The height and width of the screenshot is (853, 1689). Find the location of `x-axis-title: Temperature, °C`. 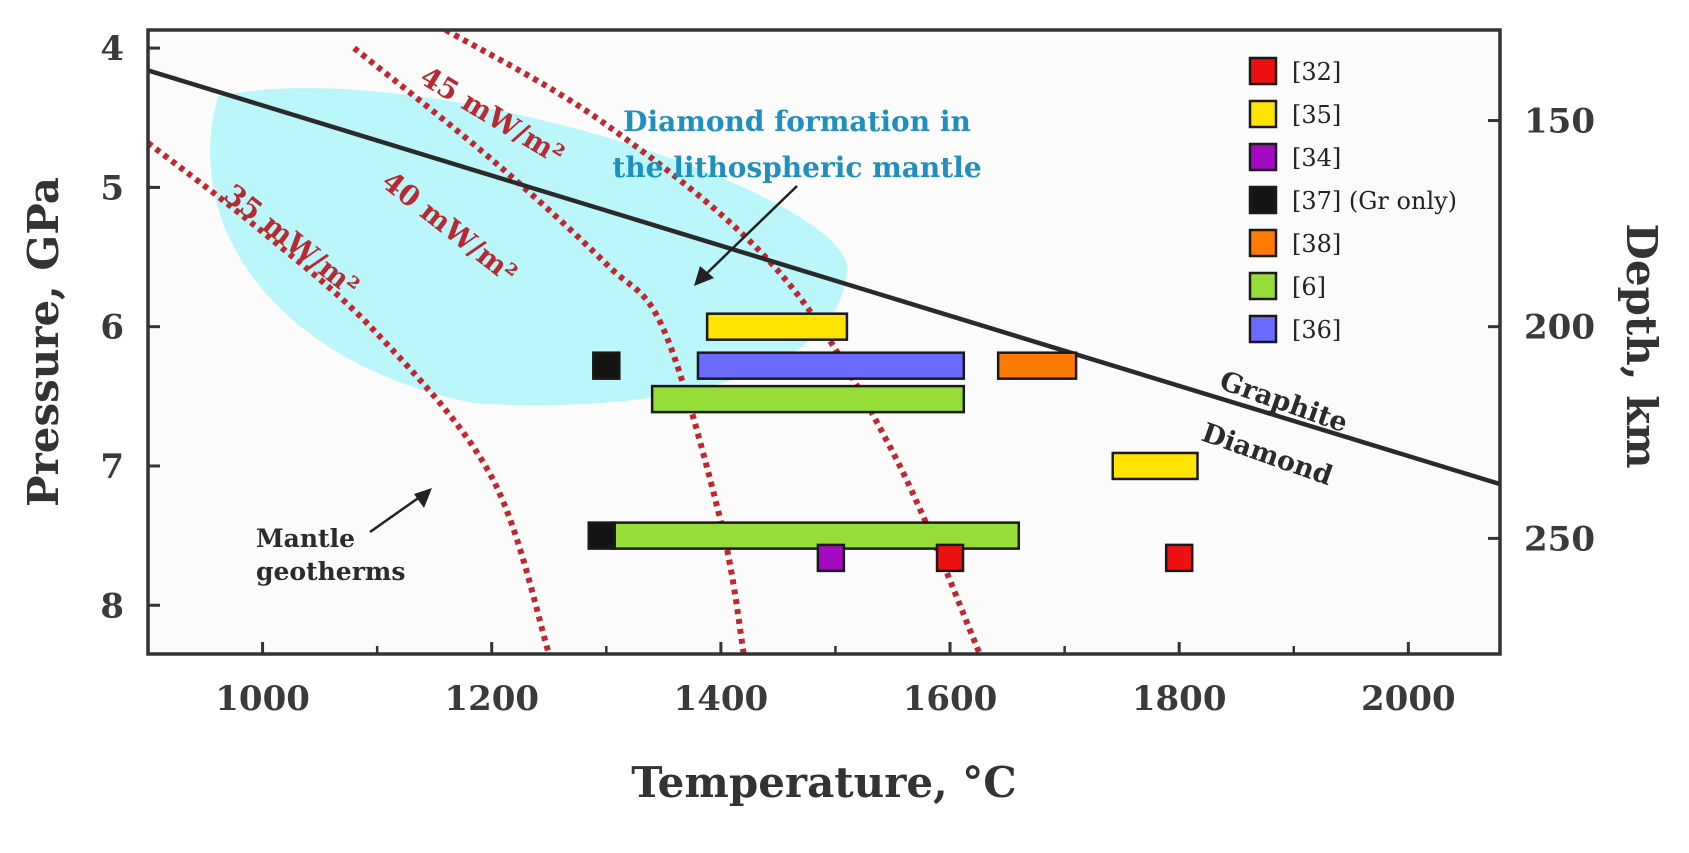

x-axis-title: Temperature, °C is located at coordinates (824, 782).